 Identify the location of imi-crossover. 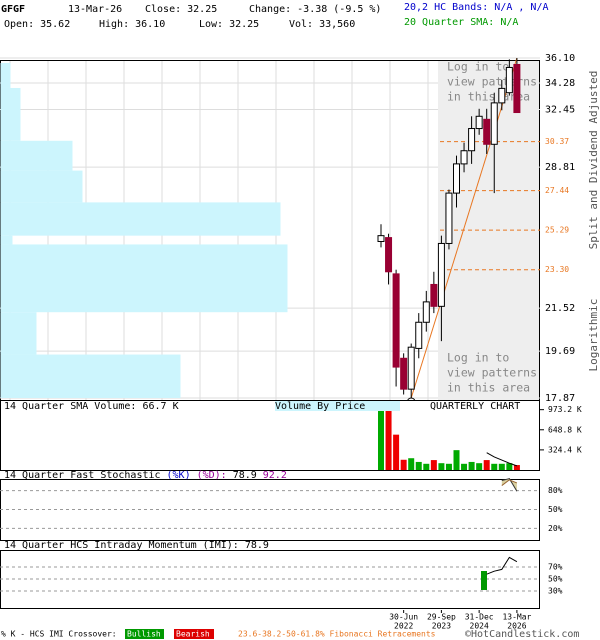
(484, 580).